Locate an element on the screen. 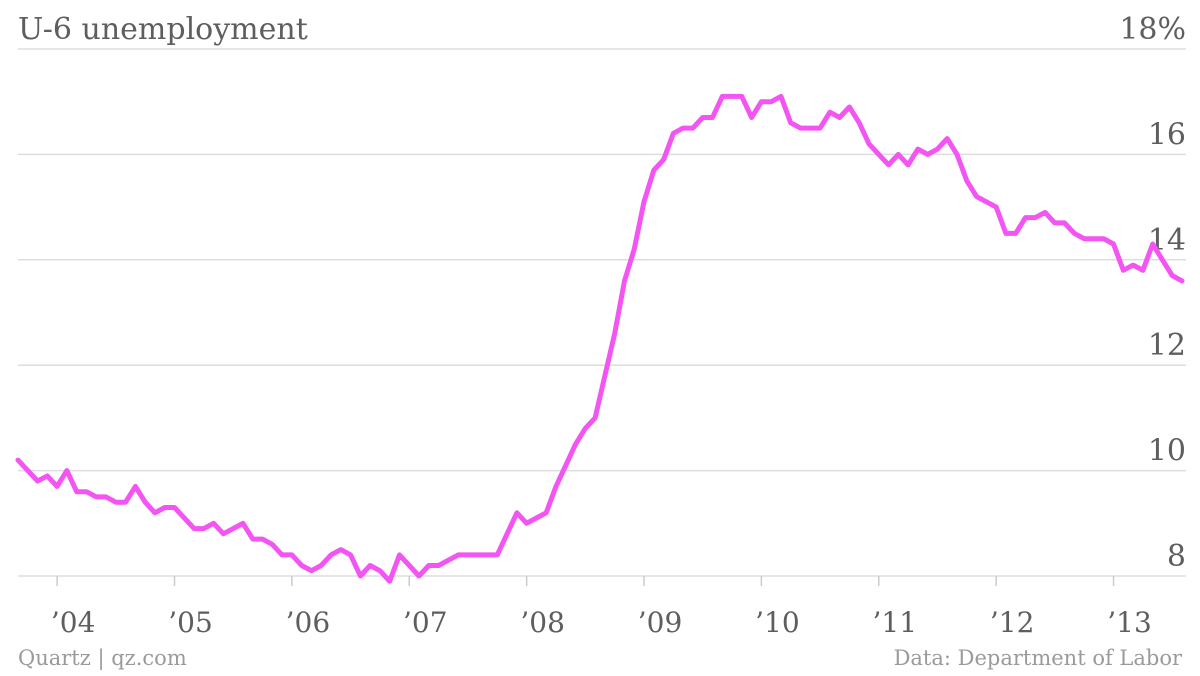  x-tick-label: ’09 is located at coordinates (660, 622).